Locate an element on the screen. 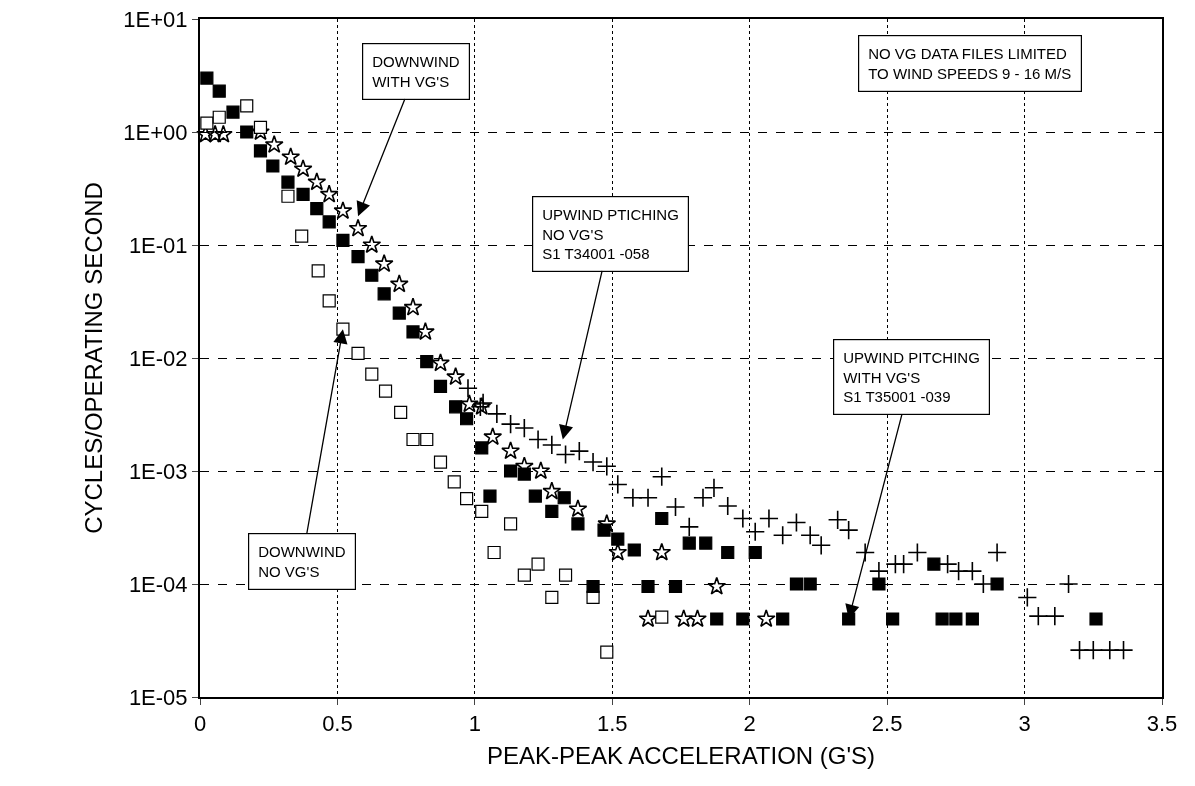  x-tick-label: 3.5 is located at coordinates (1162, 724).